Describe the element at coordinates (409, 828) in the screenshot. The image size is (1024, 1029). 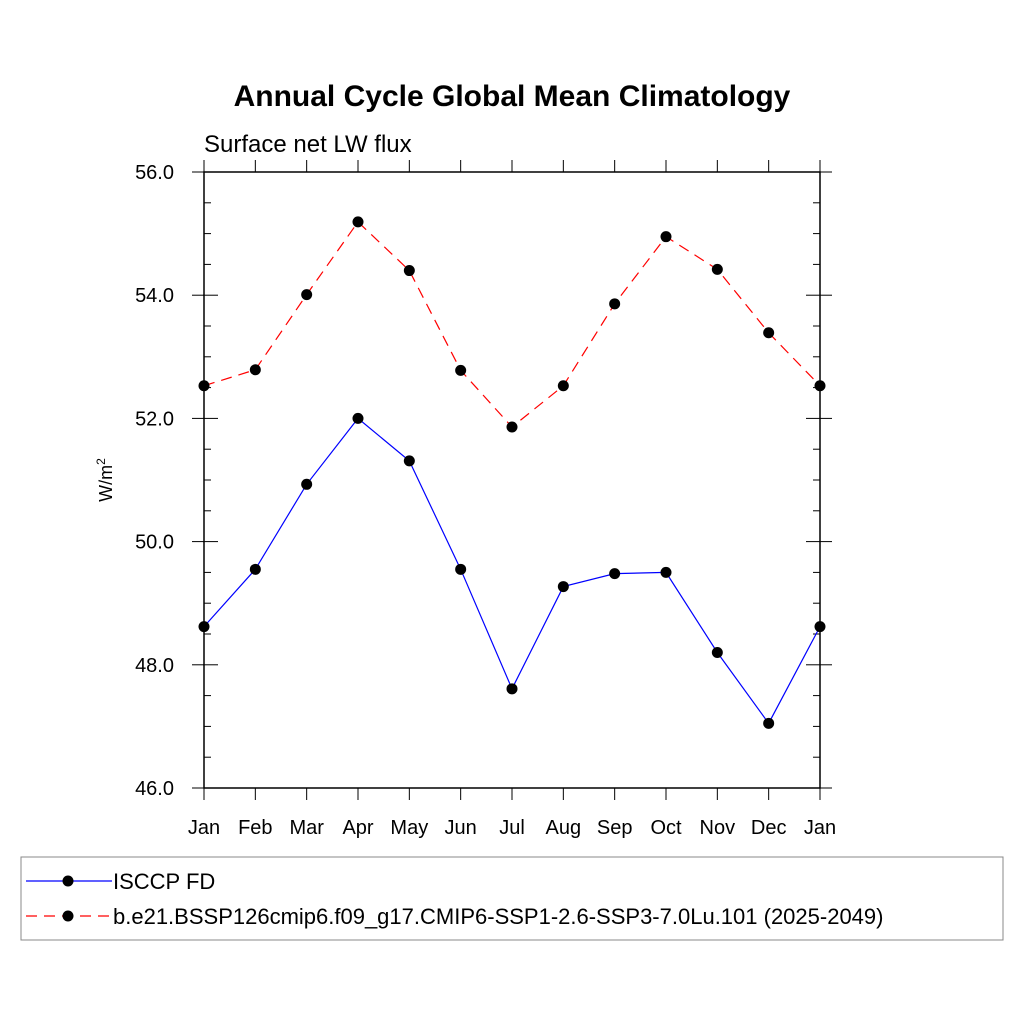
I see `x-tick-label: May` at that location.